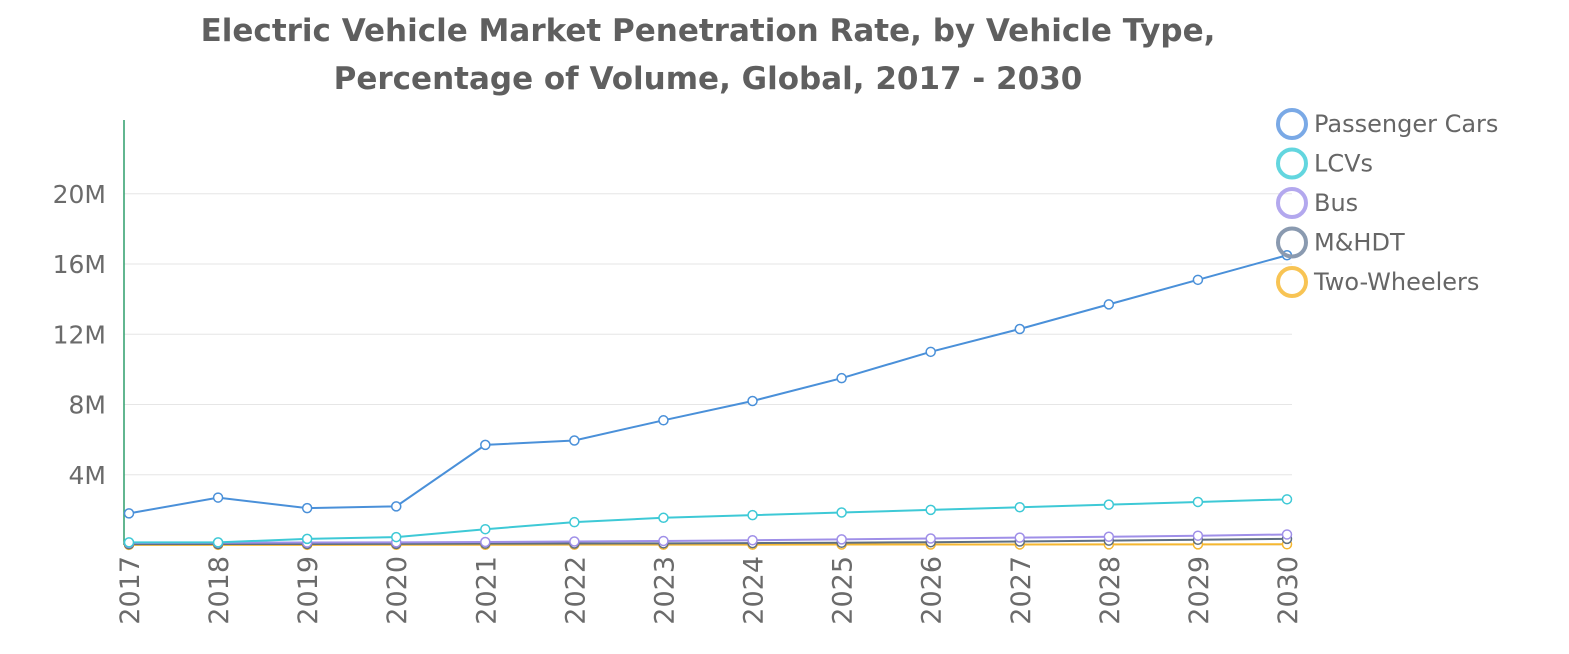  Describe the element at coordinates (1396, 282) in the screenshot. I see `legend-label: Two-Wheelers` at that location.